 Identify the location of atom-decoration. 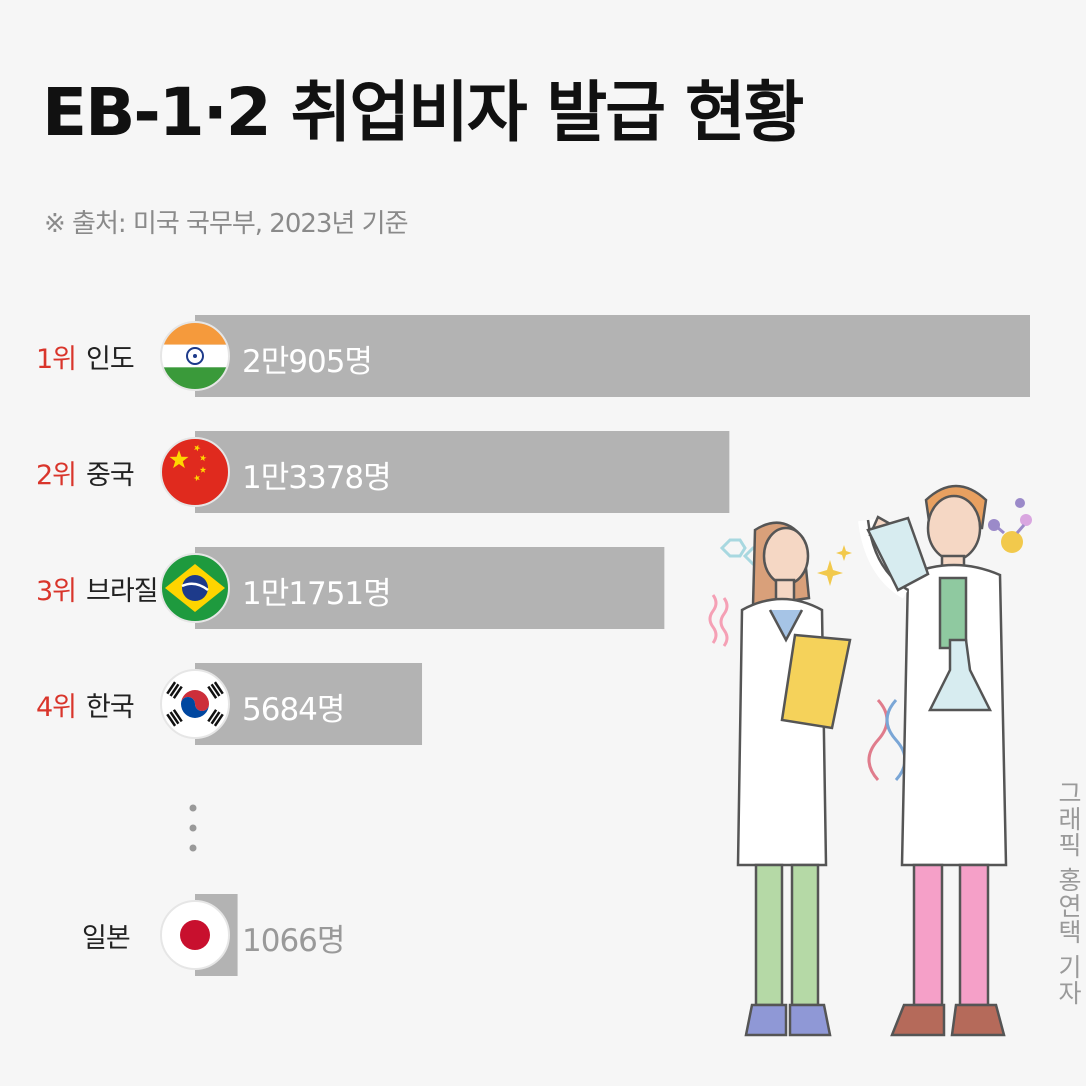
(1010, 525).